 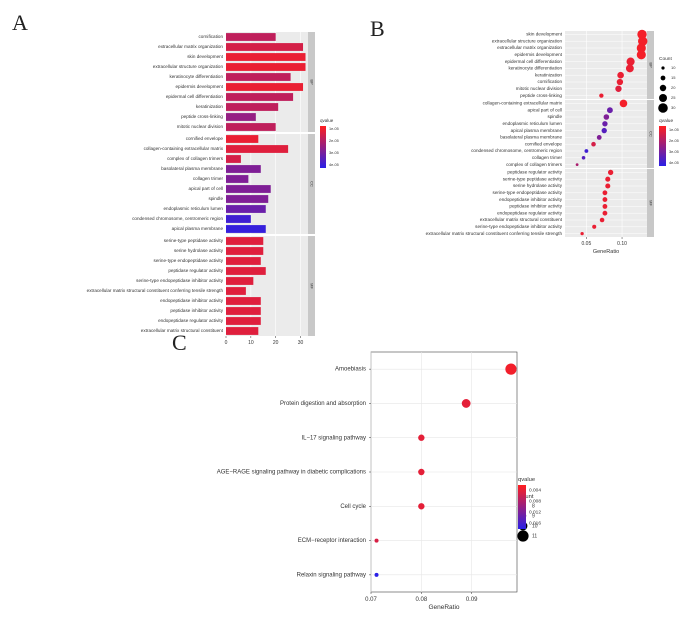 I want to click on legend-label: 11, so click(x=534, y=536).